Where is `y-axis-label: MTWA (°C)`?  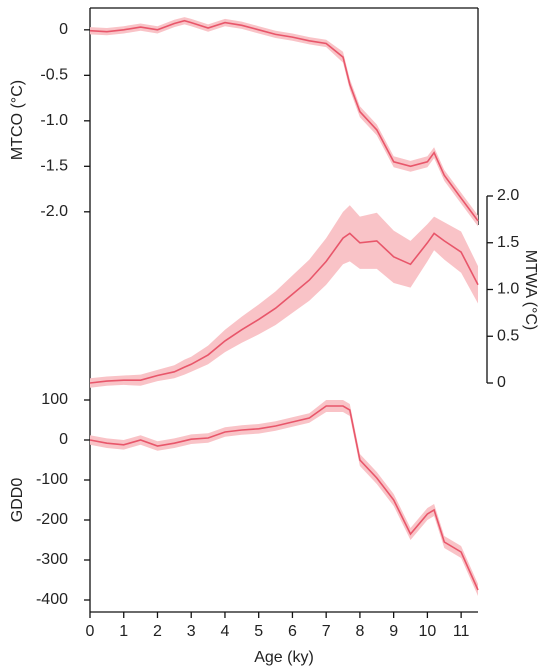 y-axis-label: MTWA (°C) is located at coordinates (530, 290).